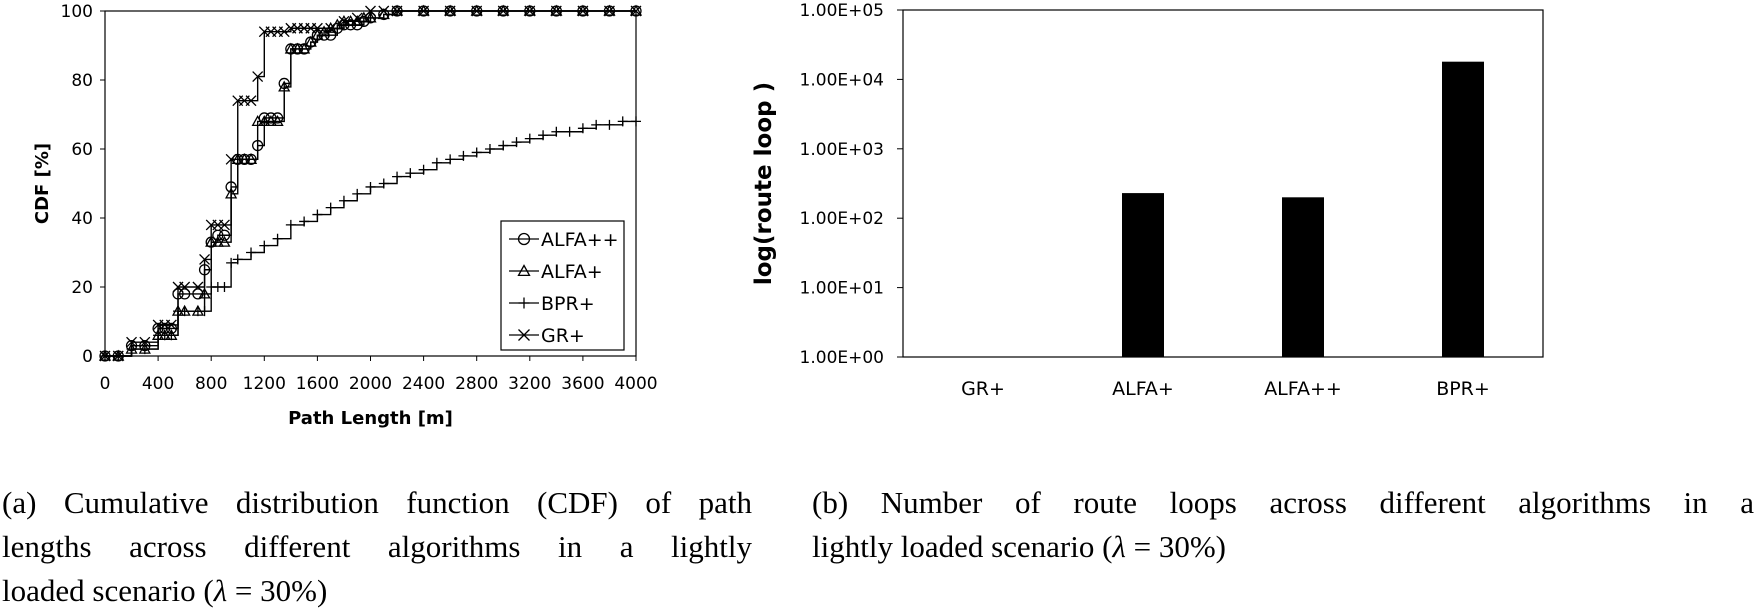 The height and width of the screenshot is (616, 1756). I want to click on x-tick-label: ALFA+, so click(1143, 389).